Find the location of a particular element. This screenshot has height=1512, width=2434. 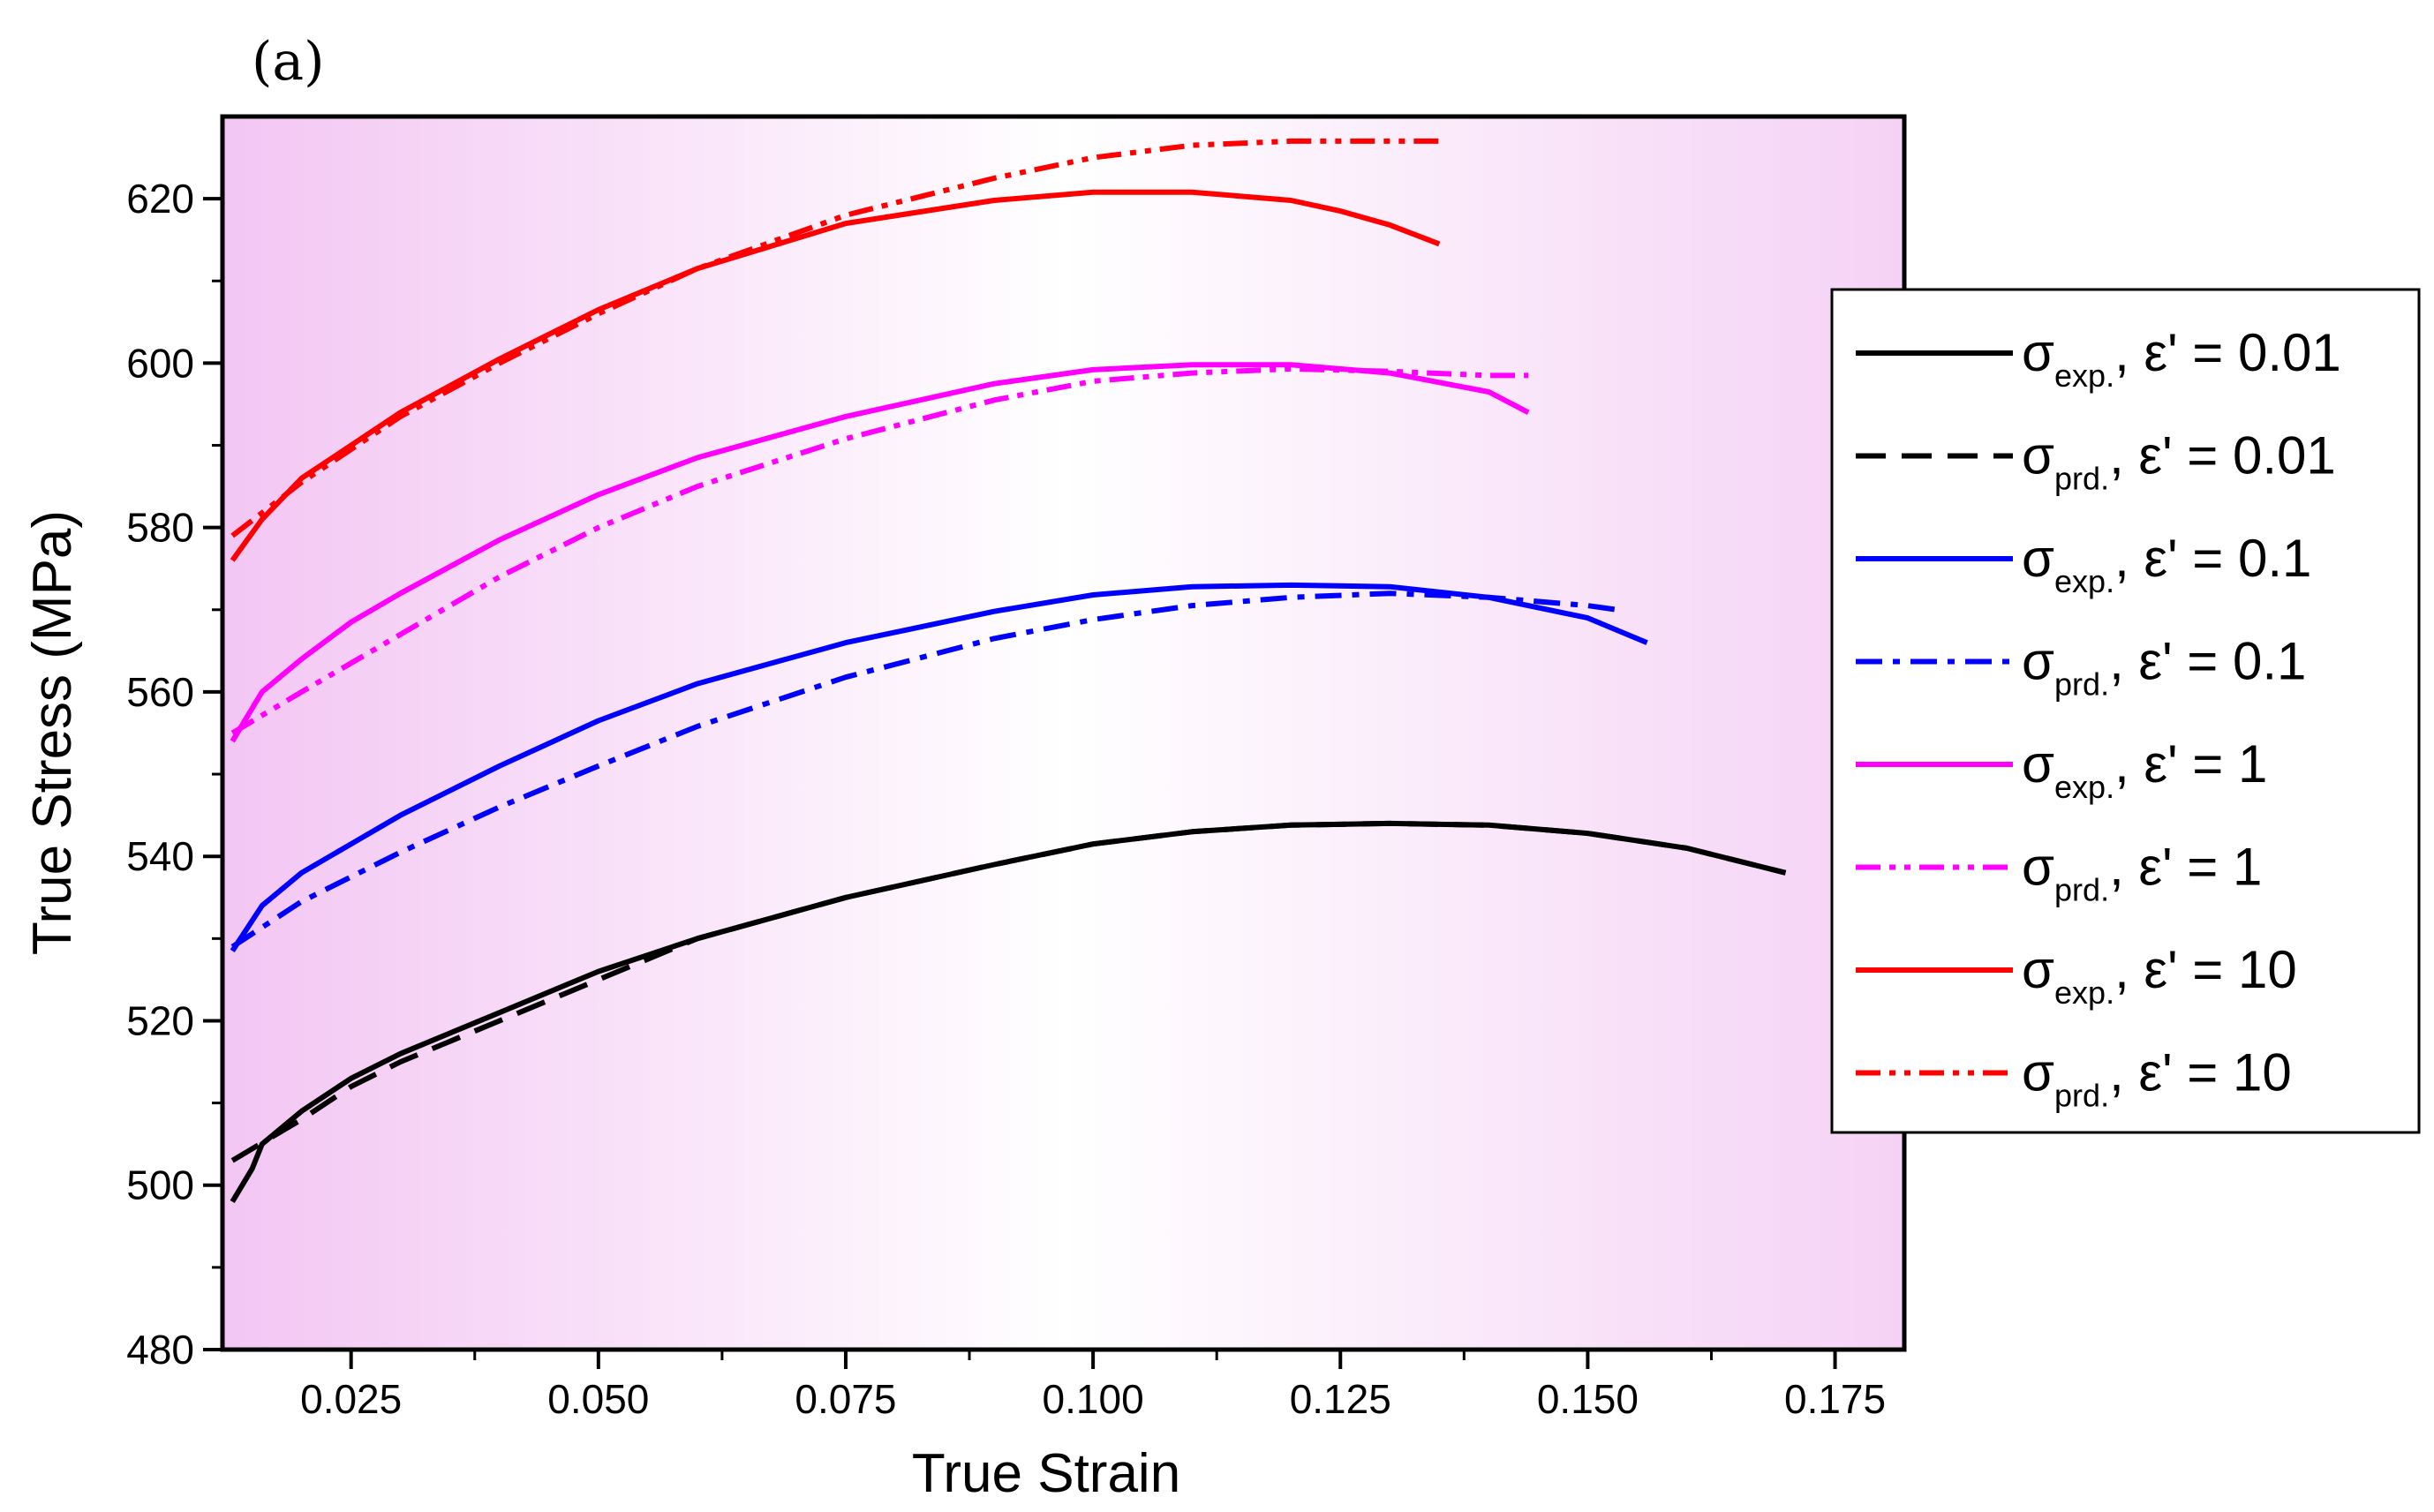

y-tick-label: 480 is located at coordinates (160, 1350).